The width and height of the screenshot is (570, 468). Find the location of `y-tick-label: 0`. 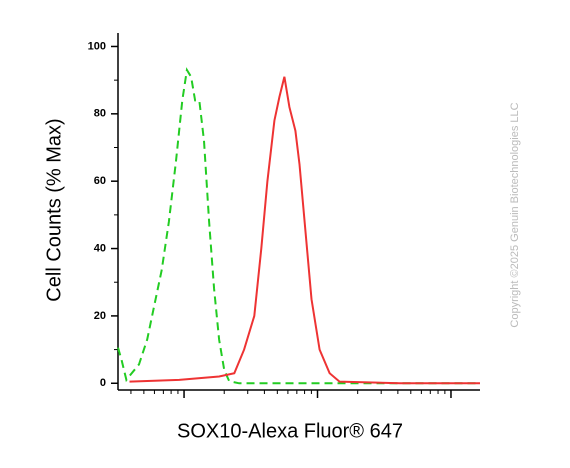

y-tick-label: 0 is located at coordinates (103, 383).